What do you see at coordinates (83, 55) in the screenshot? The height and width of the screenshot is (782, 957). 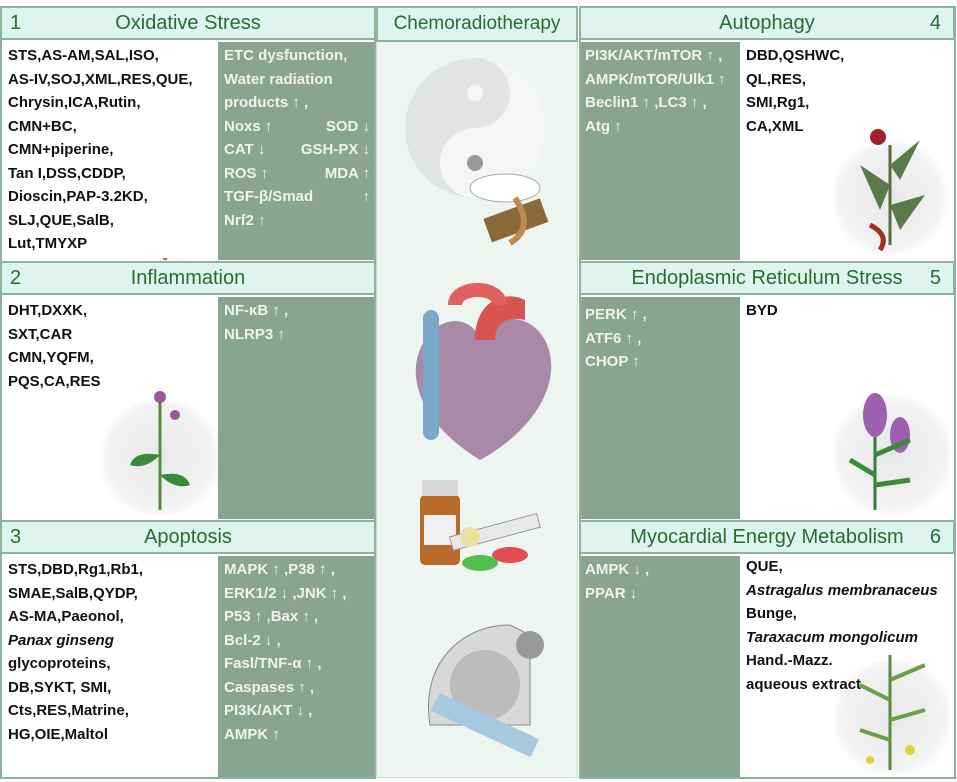 I see `drug-line: STS,AS-AM,SAL,ISO,` at bounding box center [83, 55].